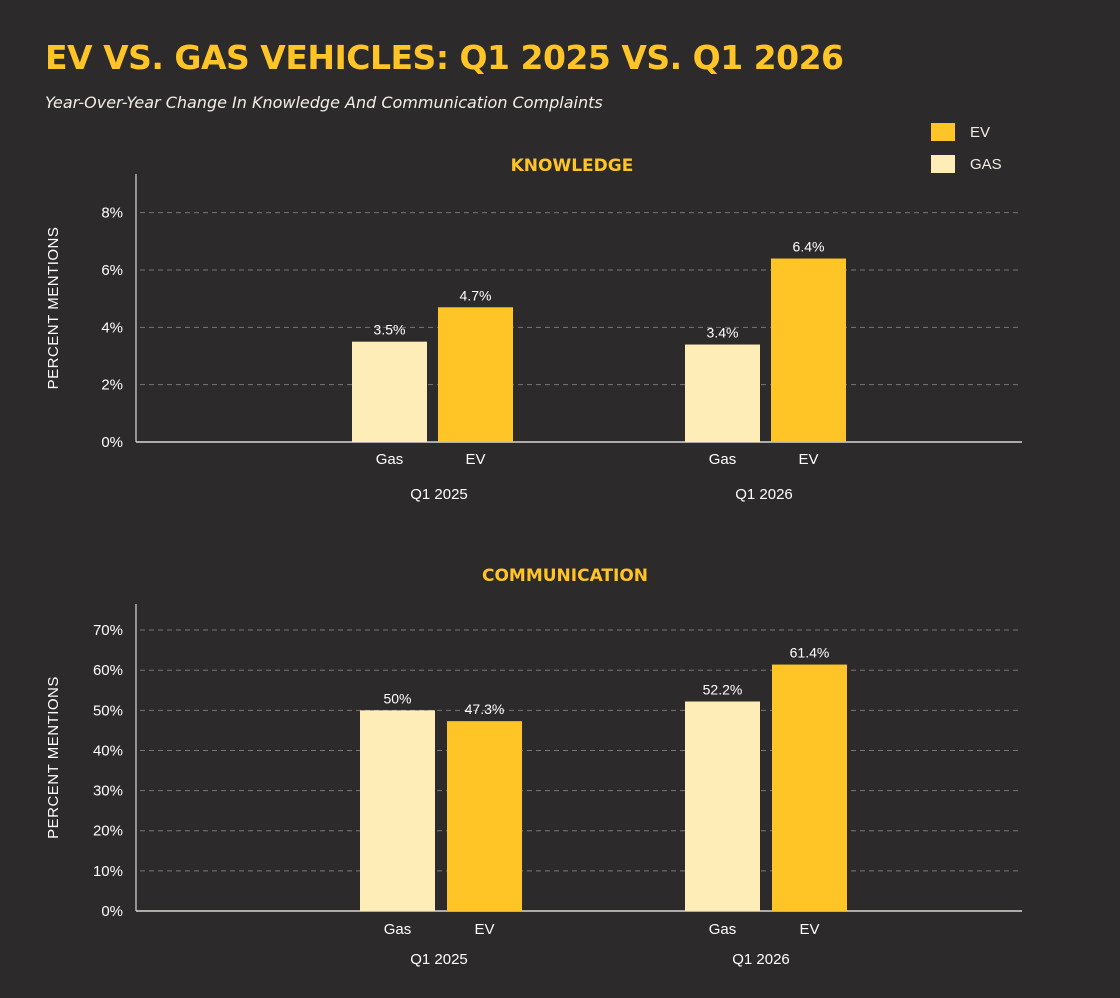 The width and height of the screenshot is (1120, 998). Describe the element at coordinates (809, 247) in the screenshot. I see `knowledge-data-label: 6.4%` at that location.